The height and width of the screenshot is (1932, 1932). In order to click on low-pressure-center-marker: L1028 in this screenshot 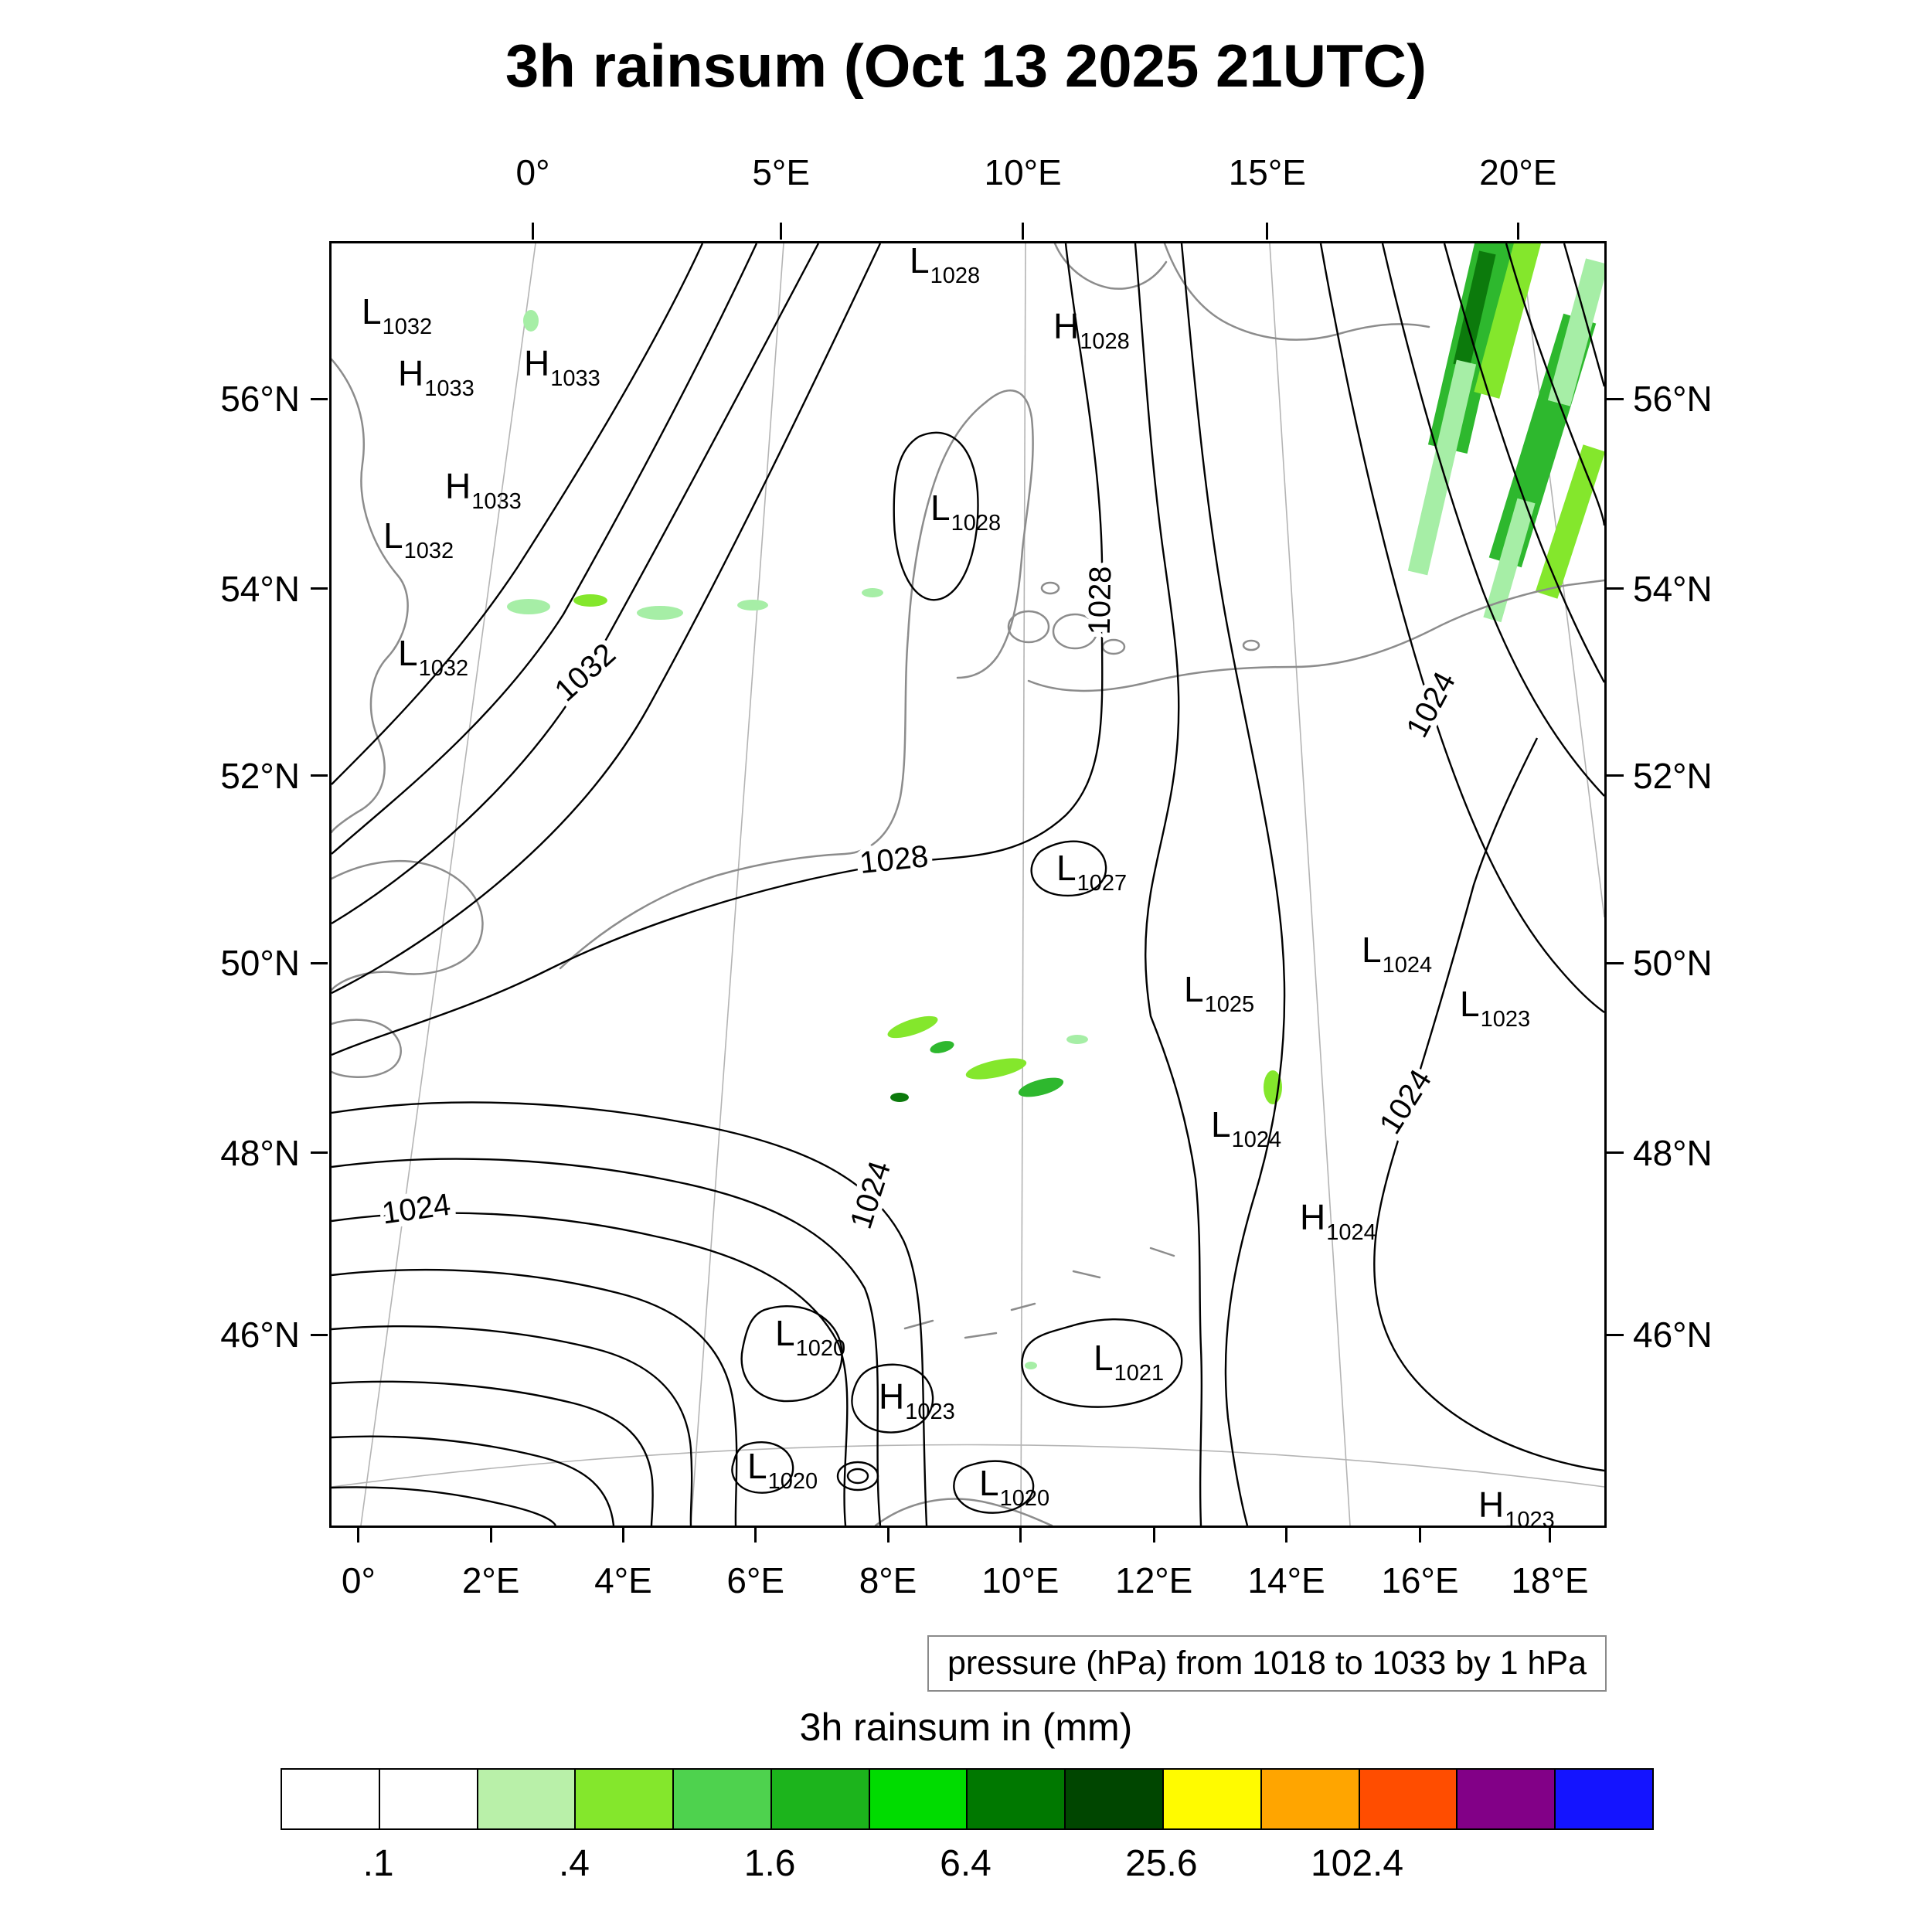, I will do `click(945, 266)`.